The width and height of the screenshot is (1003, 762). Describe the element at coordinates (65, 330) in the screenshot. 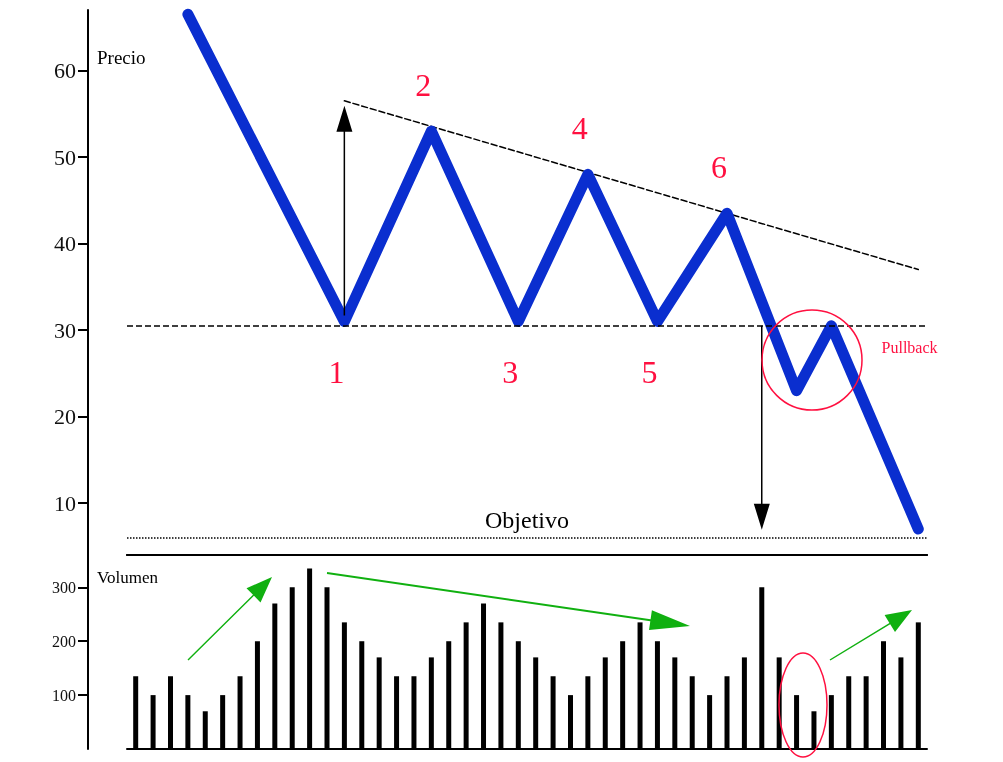

I see `y-tick-label: 30` at that location.